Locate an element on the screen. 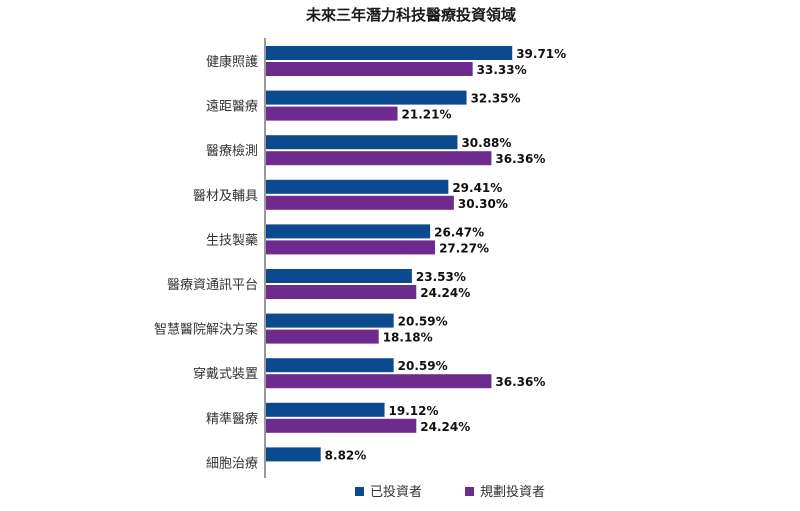 The width and height of the screenshot is (800, 511). legend: 已投資者 規劃投資者 is located at coordinates (450, 492).